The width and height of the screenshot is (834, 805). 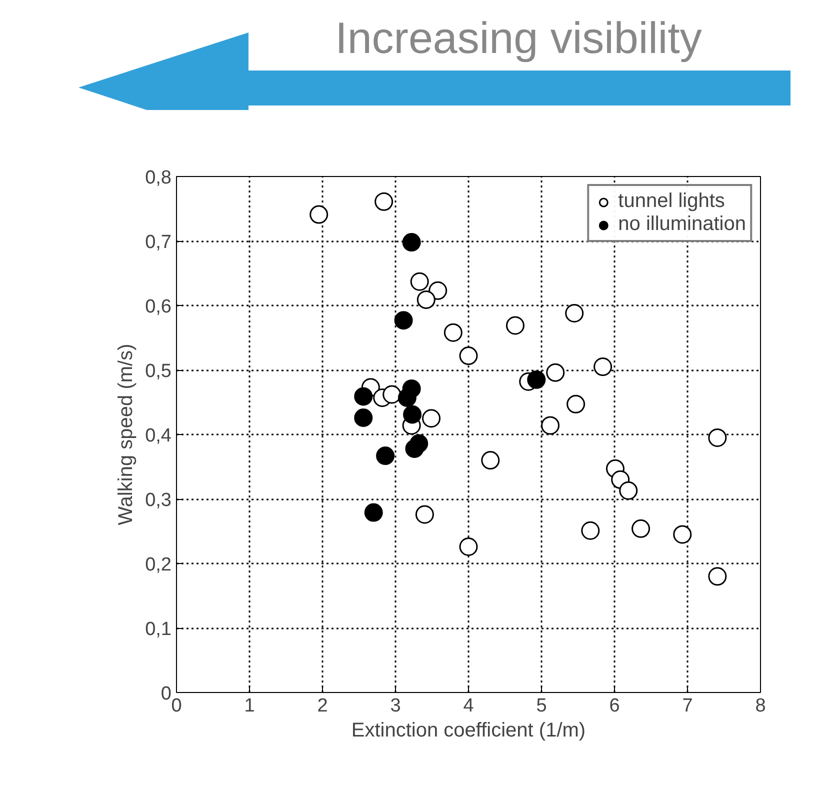 What do you see at coordinates (541, 706) in the screenshot?
I see `x-tick-label: 5` at bounding box center [541, 706].